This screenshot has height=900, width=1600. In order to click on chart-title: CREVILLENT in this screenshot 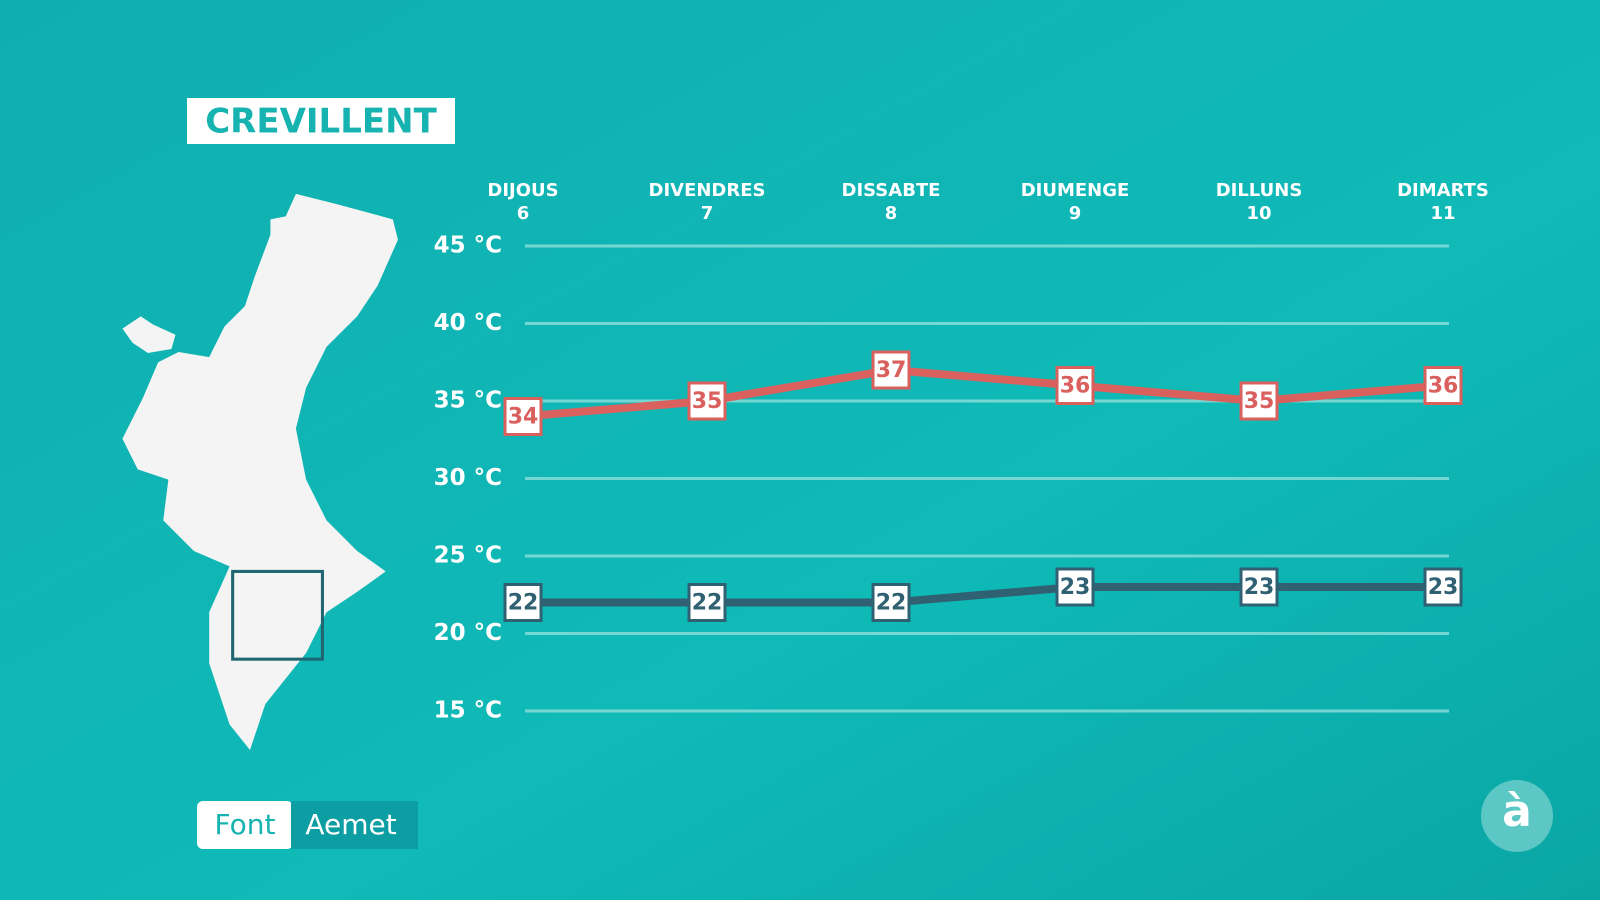, I will do `click(321, 122)`.